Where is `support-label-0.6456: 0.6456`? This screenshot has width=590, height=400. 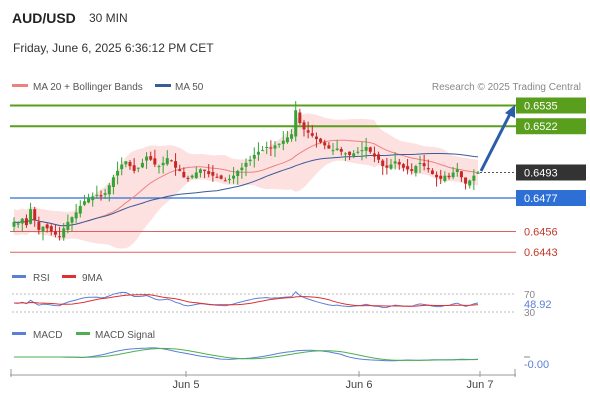
support-label-0.6456: 0.6456 is located at coordinates (541, 232).